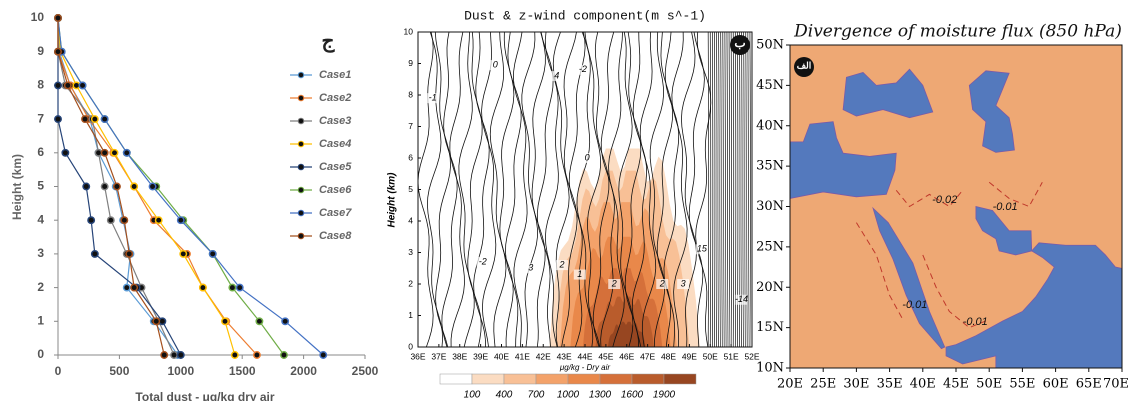 Image resolution: width=1135 pixels, height=401 pixels. Describe the element at coordinates (770, 206) in the screenshot. I see `y-tick-label: 30N` at that location.